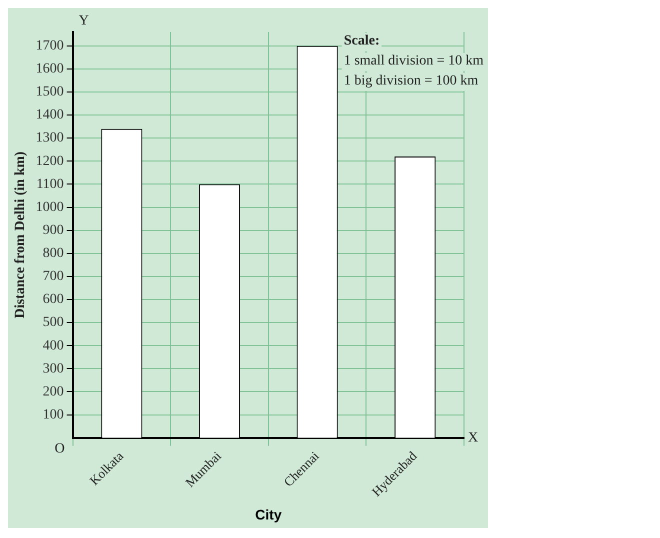 This screenshot has height=538, width=660. Describe the element at coordinates (53, 254) in the screenshot. I see `y-tick-label: 800` at that location.